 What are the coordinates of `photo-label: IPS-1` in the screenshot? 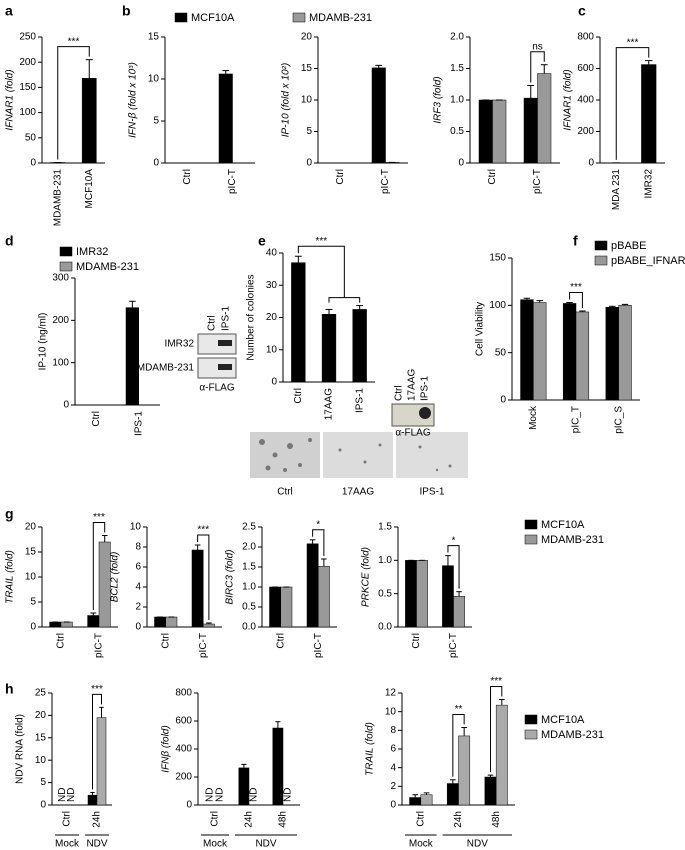 It's located at (431, 492).